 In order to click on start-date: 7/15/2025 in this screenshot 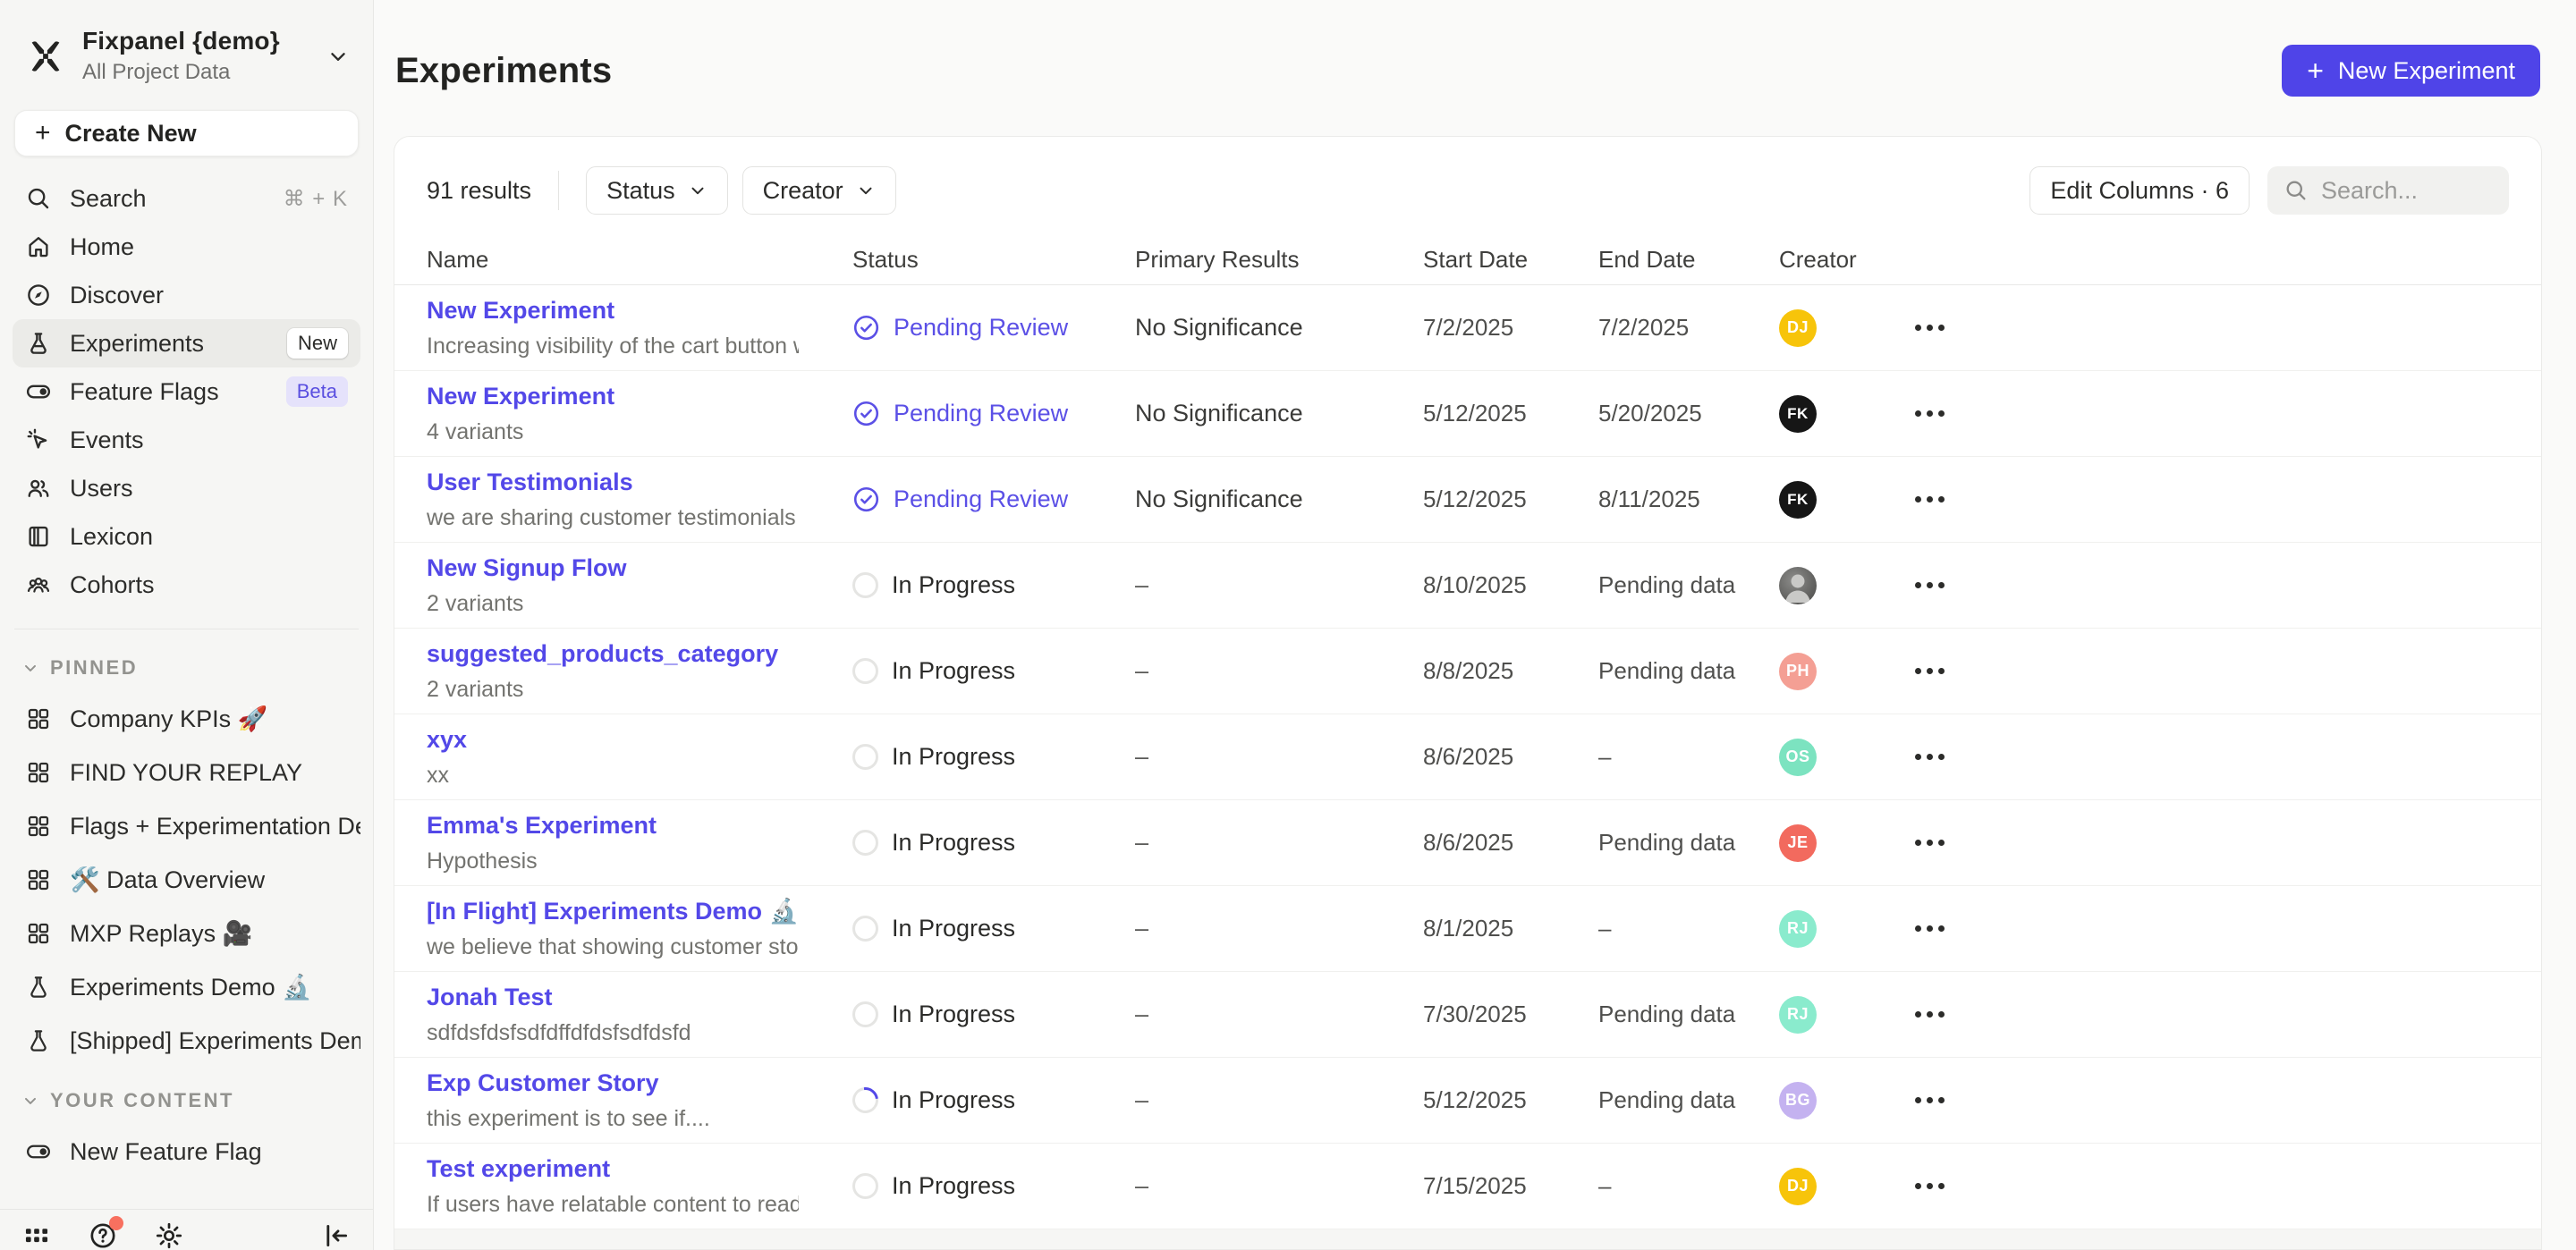, I will do `click(1475, 1185)`.